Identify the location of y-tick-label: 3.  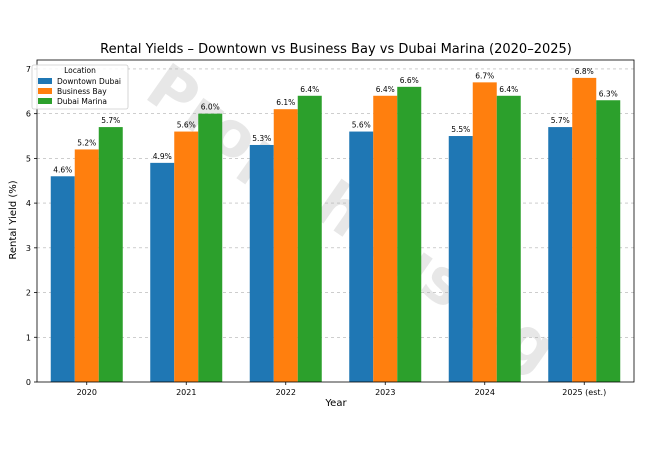
(28, 248).